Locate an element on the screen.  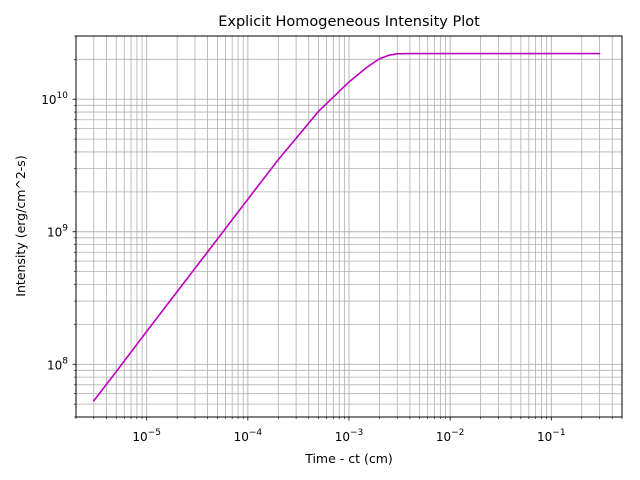
x-tick-label: 10⁻² is located at coordinates (450, 436).